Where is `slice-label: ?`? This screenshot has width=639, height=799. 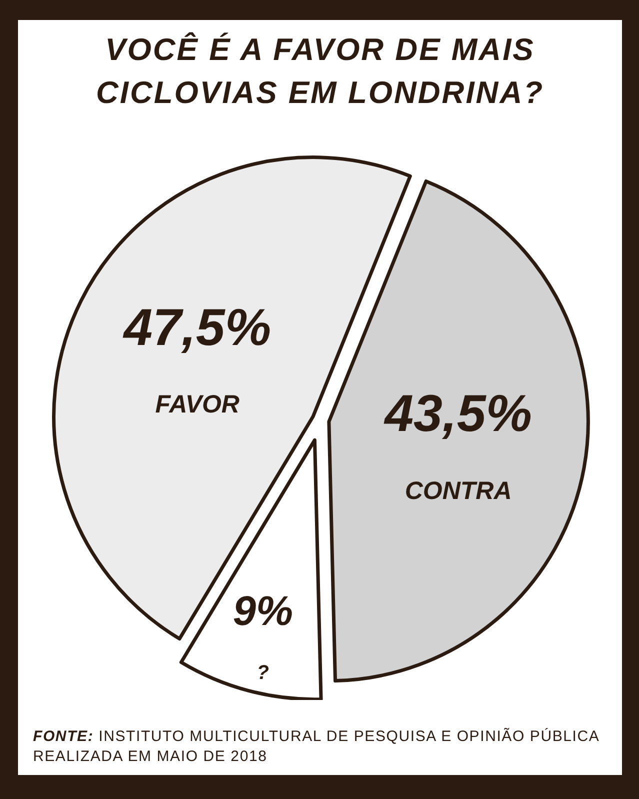
slice-label: ? is located at coordinates (263, 673).